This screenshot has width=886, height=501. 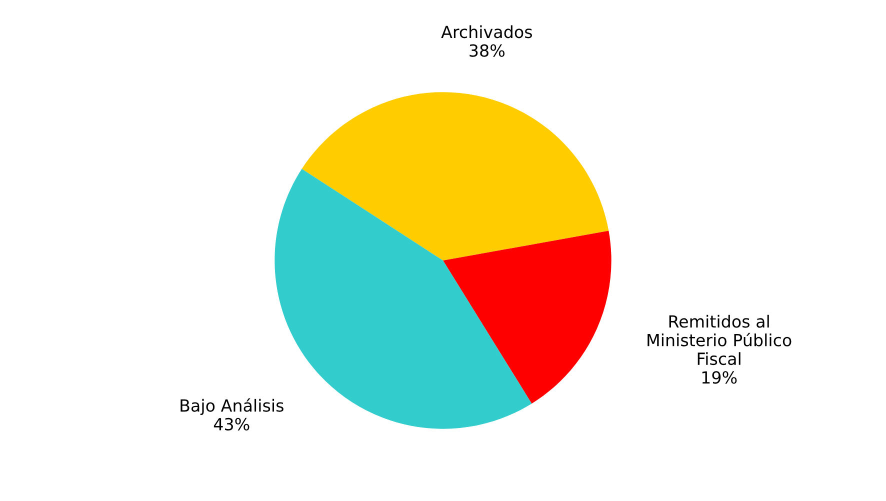 I want to click on data-label: 38%, so click(x=487, y=50).